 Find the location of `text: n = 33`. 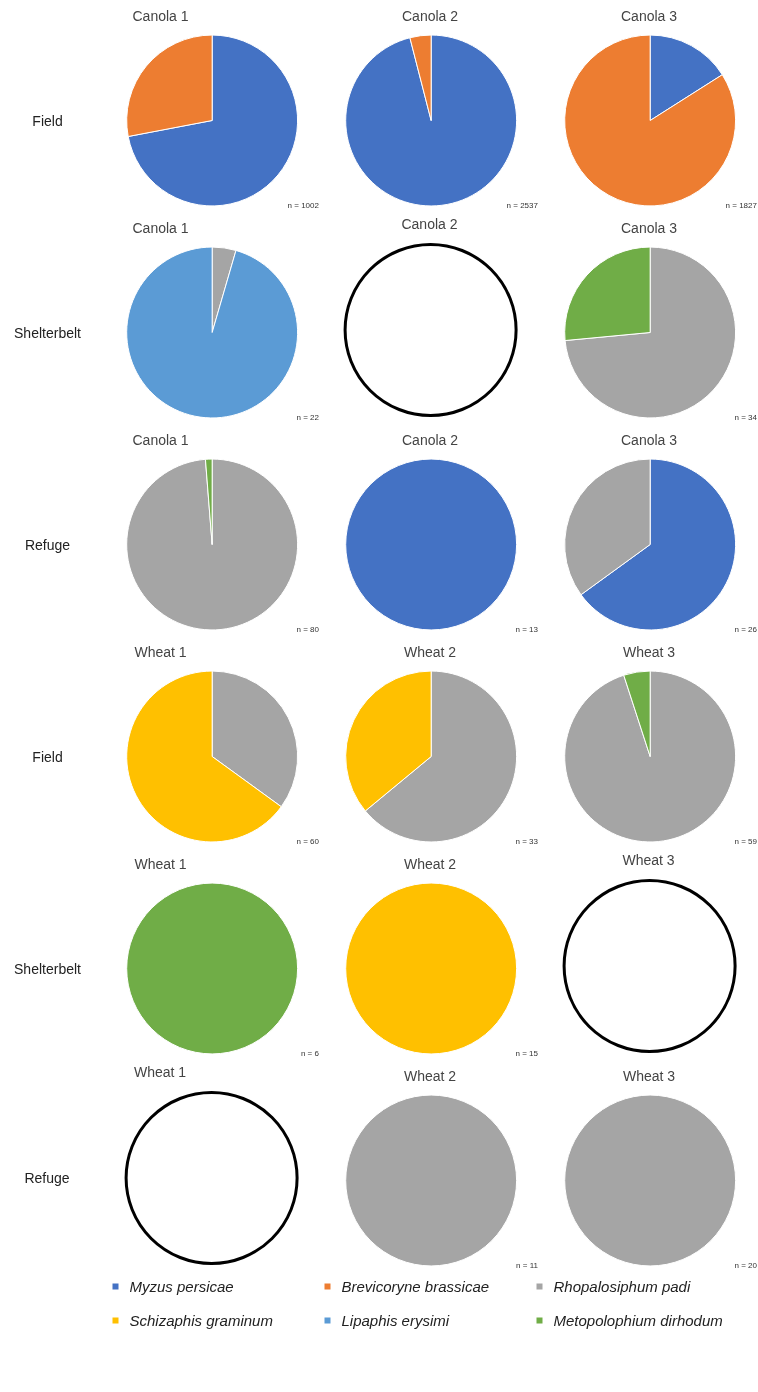

text: n = 33 is located at coordinates (527, 842).